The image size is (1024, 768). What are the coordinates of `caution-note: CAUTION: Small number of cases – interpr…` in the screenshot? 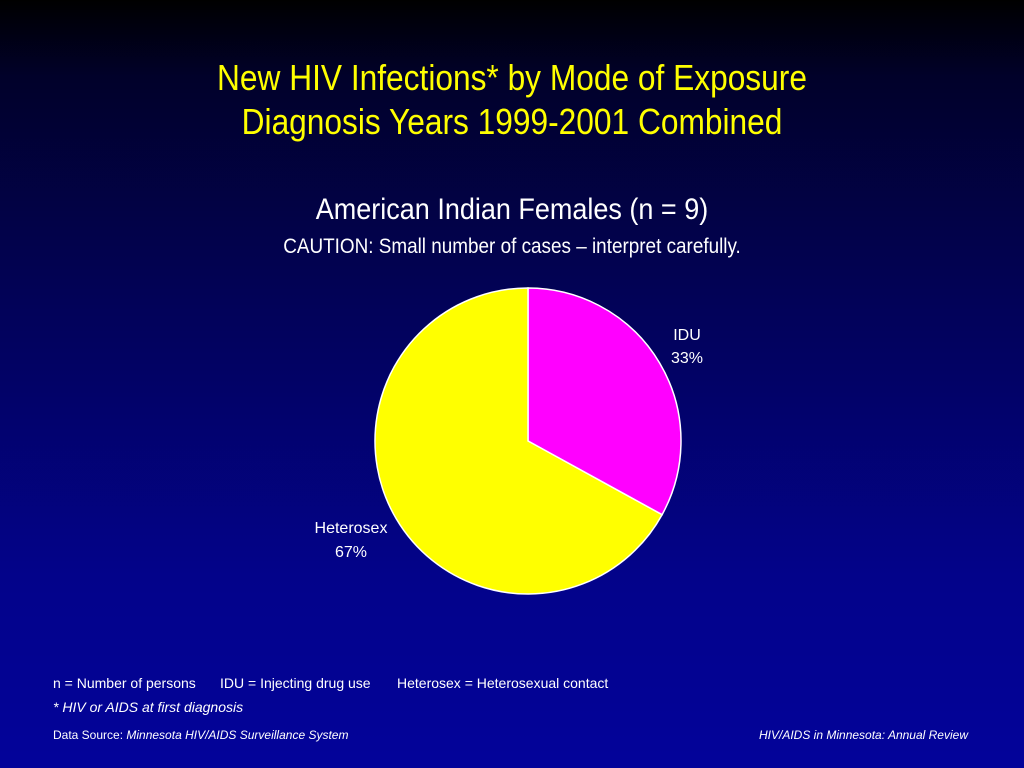 It's located at (512, 246).